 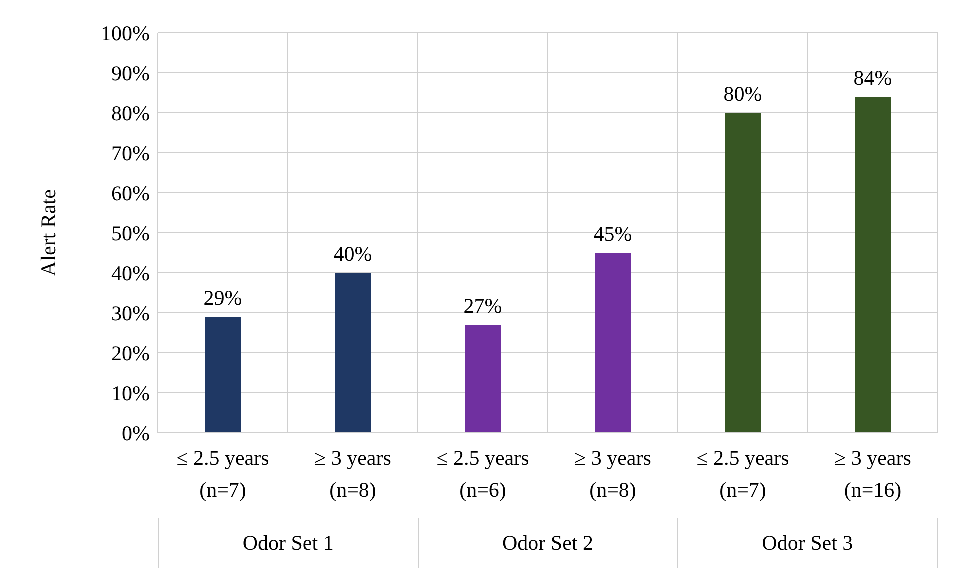 What do you see at coordinates (131, 273) in the screenshot?
I see `y-tick-label: 40%` at bounding box center [131, 273].